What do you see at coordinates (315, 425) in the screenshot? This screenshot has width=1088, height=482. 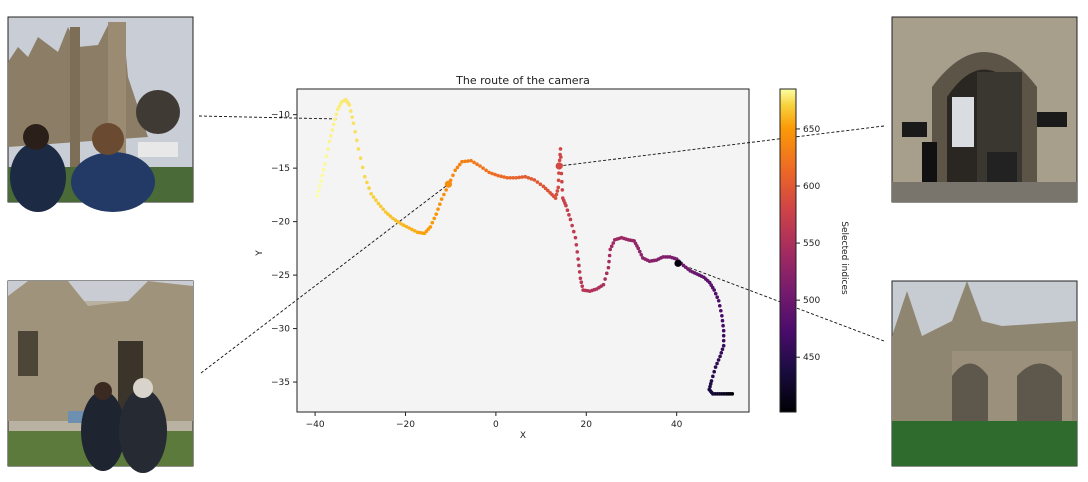 I see `x-tick-label: −40` at bounding box center [315, 425].